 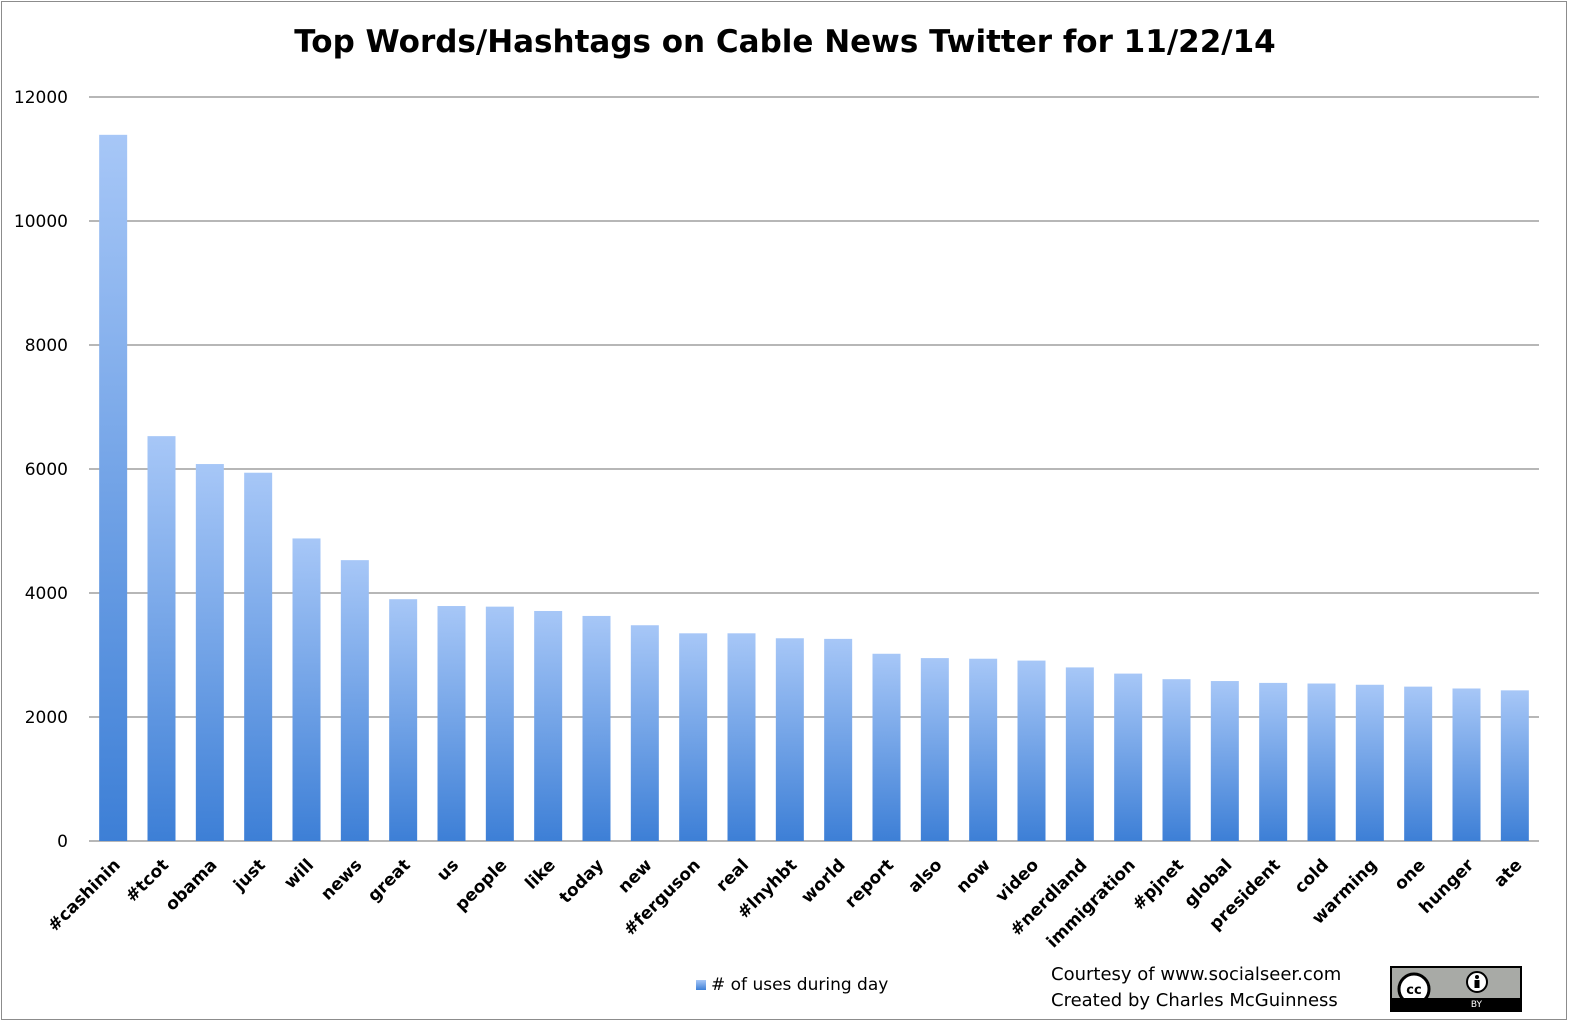 What do you see at coordinates (869, 883) in the screenshot?
I see `x-tick-label: report` at bounding box center [869, 883].